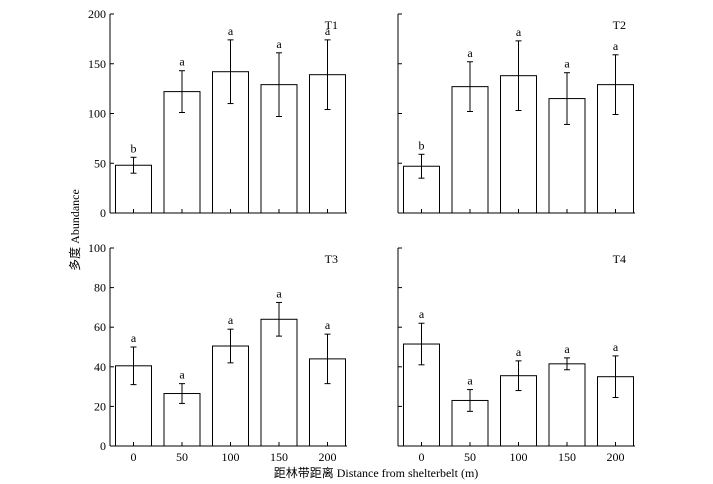 This screenshot has height=484, width=713. Describe the element at coordinates (100, 288) in the screenshot. I see `y-tick-label: 80` at that location.